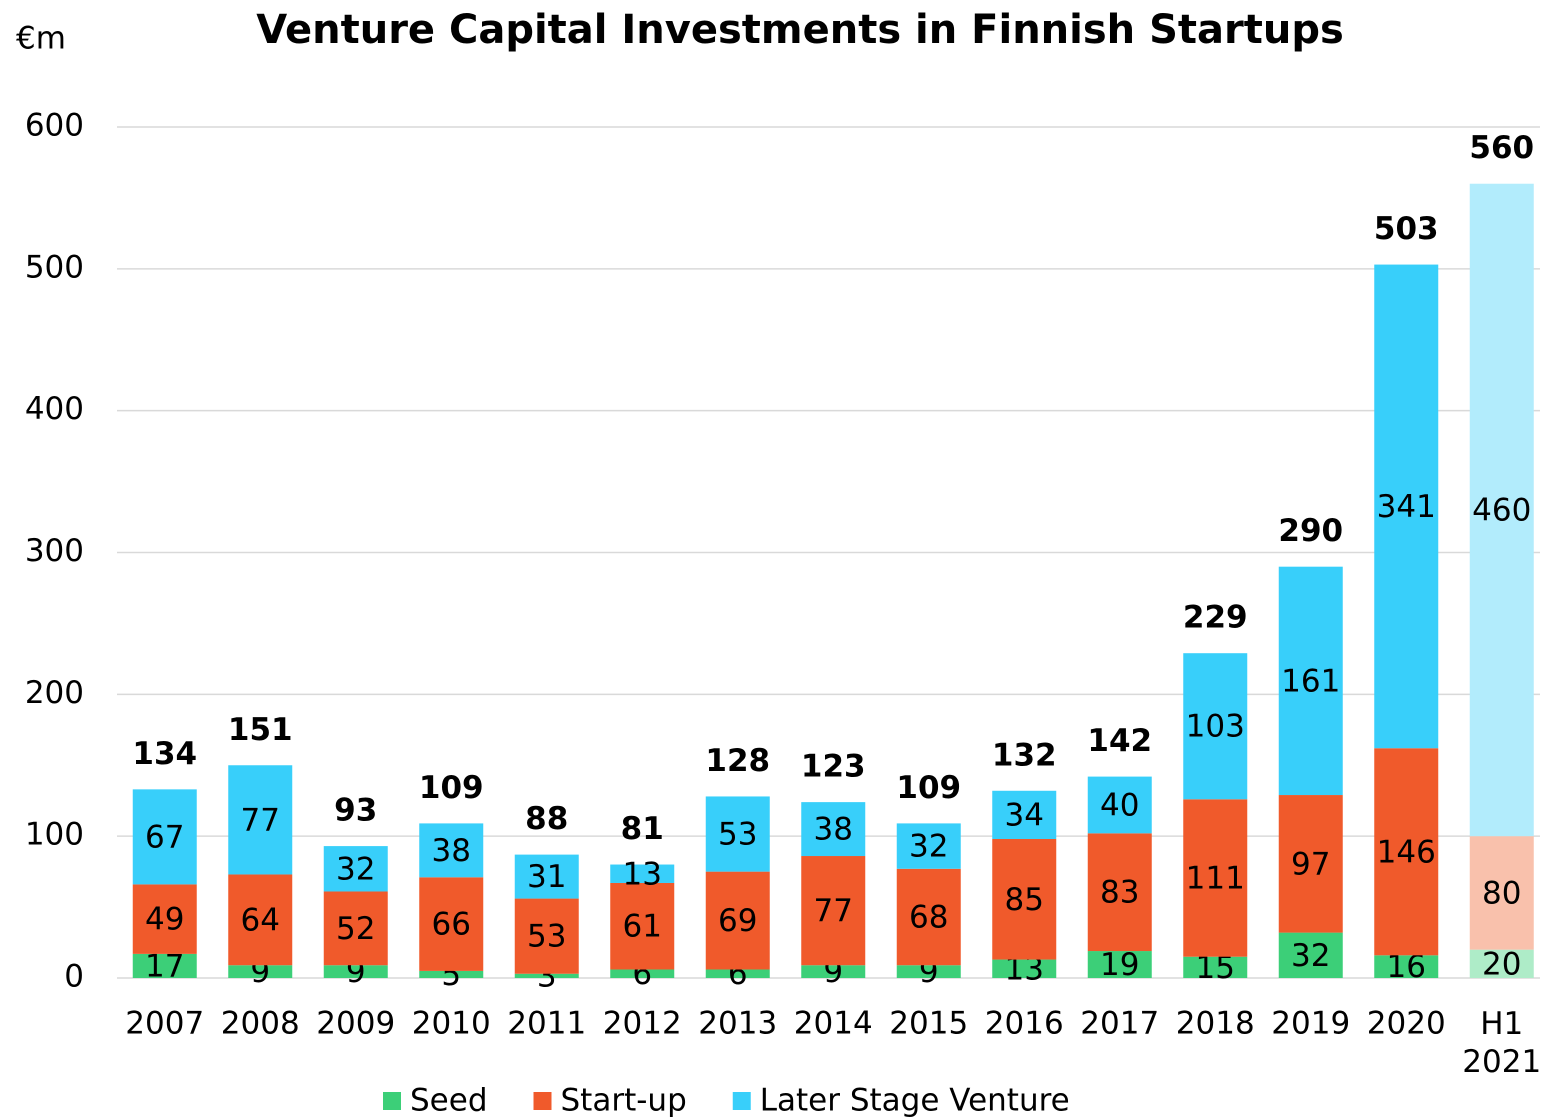 The width and height of the screenshot is (1542, 1120). I want to click on total-label: 123, so click(833, 767).